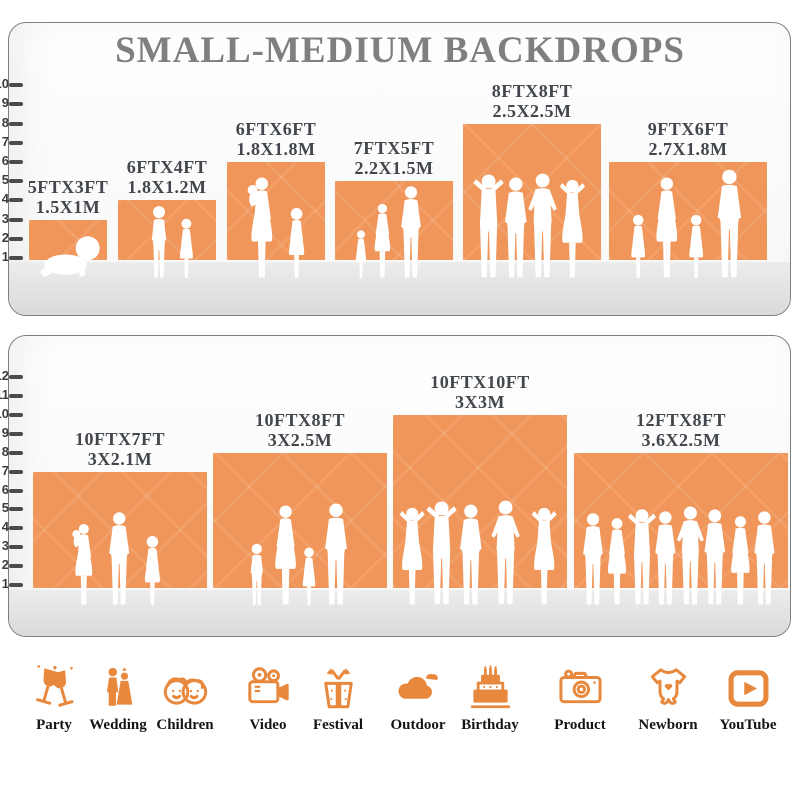 This screenshot has width=800, height=800. Describe the element at coordinates (299, 419) in the screenshot. I see `size-ft-text: 10FTX8FT` at that location.